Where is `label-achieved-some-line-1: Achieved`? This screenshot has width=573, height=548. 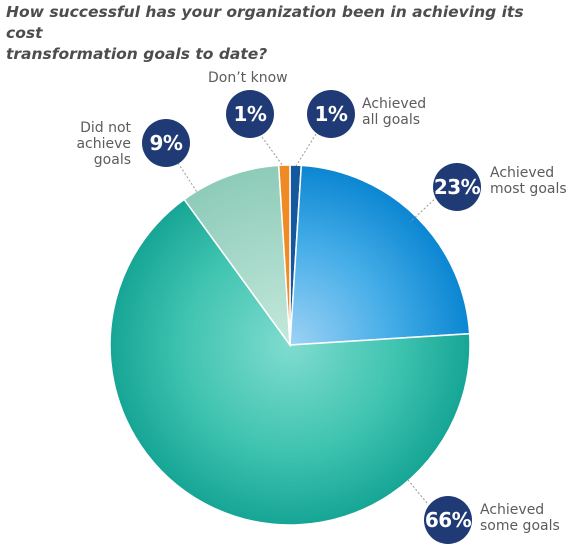 label-achieved-some-line-1: Achieved is located at coordinates (512, 510).